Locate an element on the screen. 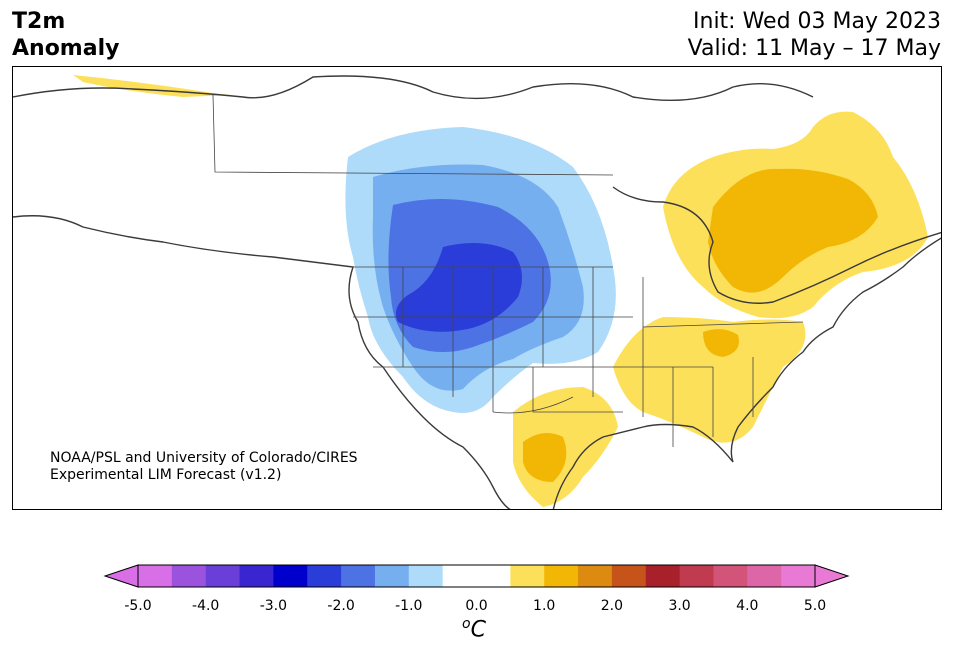  colorbar-frame is located at coordinates (476, 576).